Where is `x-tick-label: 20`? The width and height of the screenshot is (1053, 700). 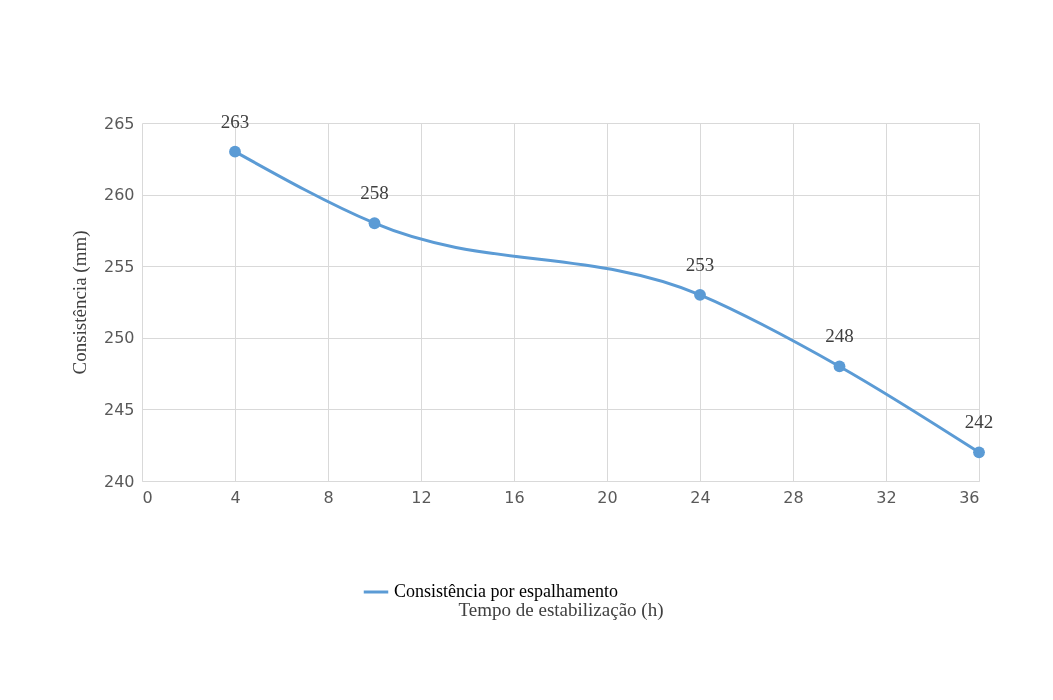
x-tick-label: 20 is located at coordinates (607, 497).